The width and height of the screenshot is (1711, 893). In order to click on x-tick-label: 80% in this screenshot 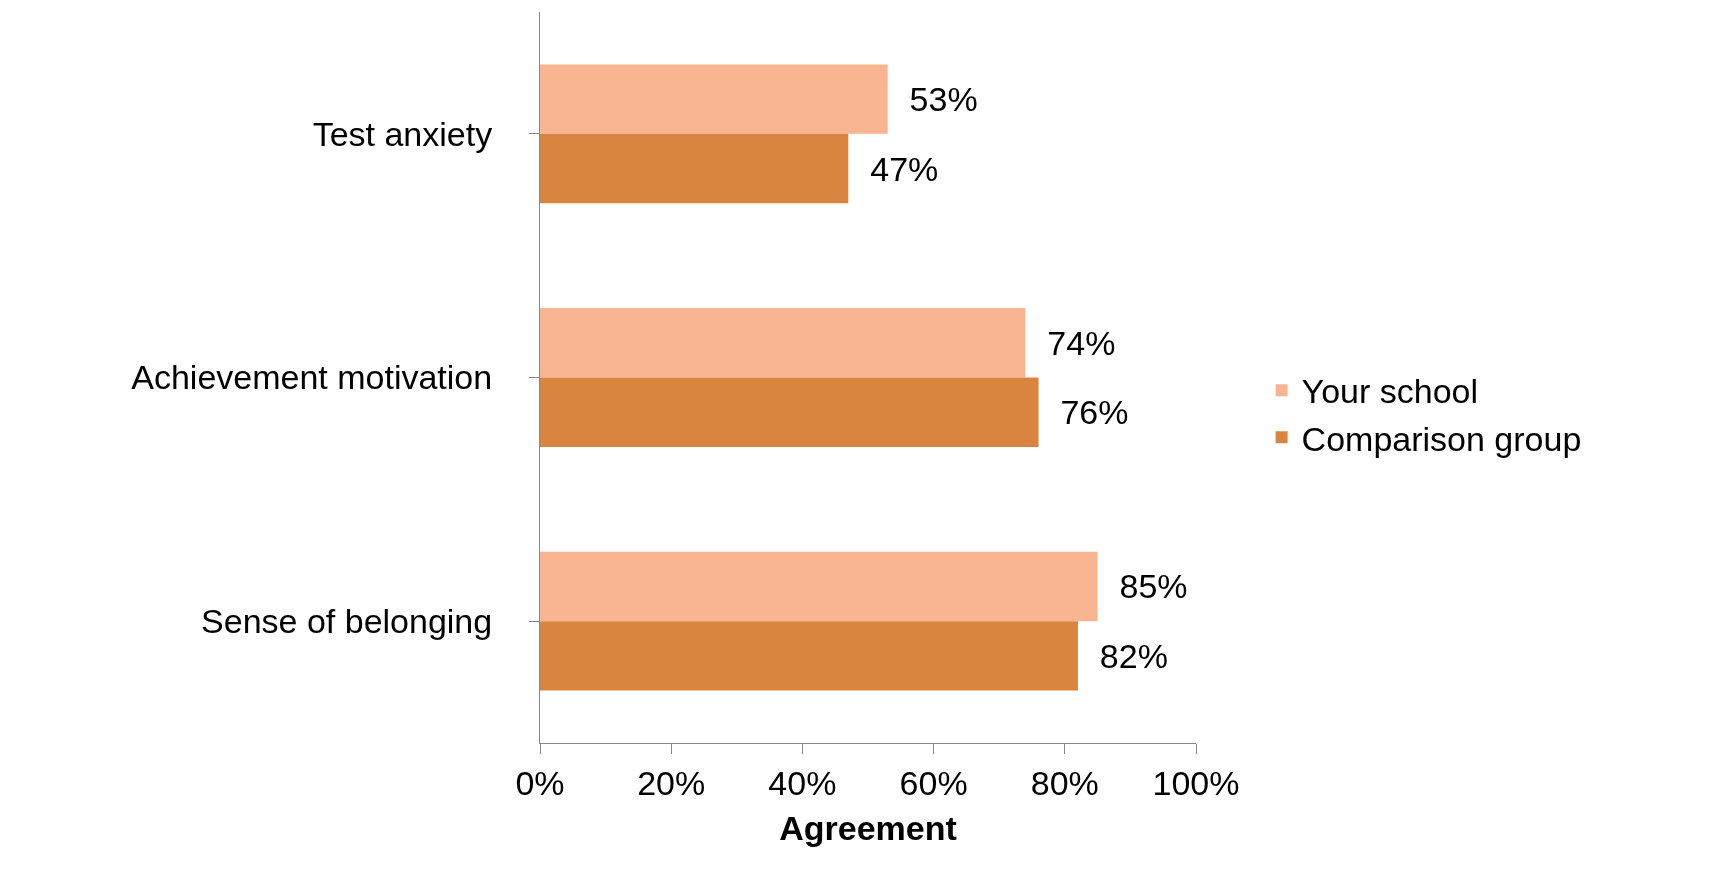, I will do `click(1064, 782)`.